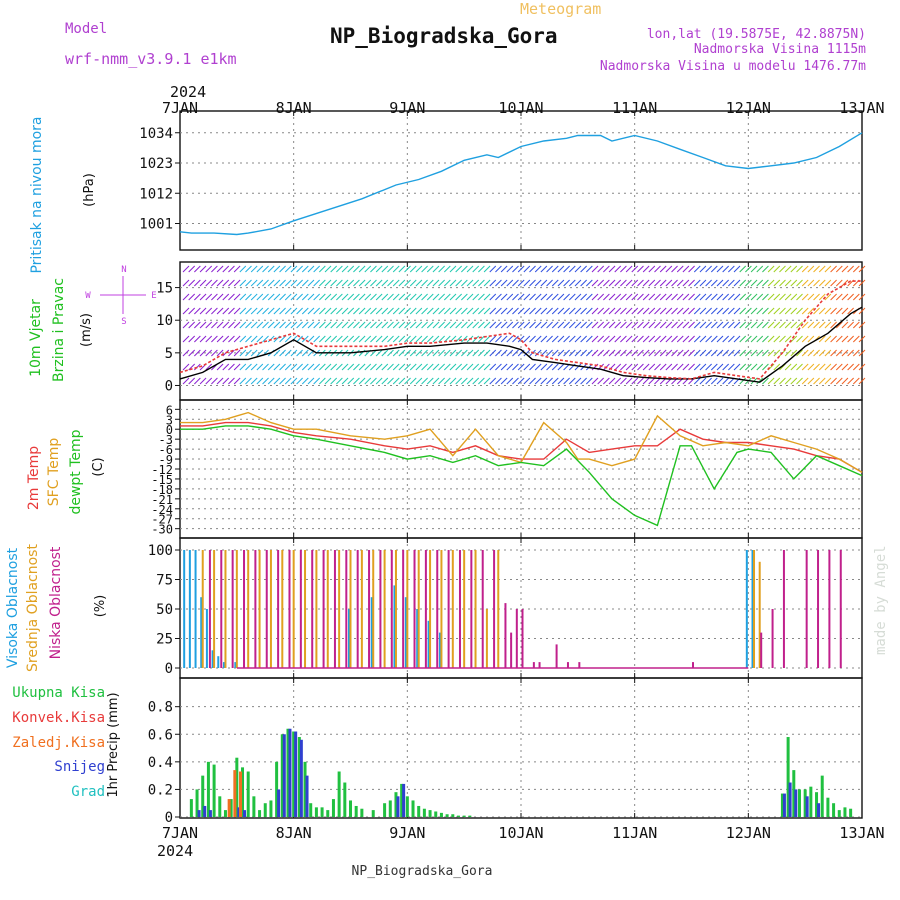 The height and width of the screenshot is (900, 900). Describe the element at coordinates (748, 108) in the screenshot. I see `top-time-label: 12JAN` at that location.